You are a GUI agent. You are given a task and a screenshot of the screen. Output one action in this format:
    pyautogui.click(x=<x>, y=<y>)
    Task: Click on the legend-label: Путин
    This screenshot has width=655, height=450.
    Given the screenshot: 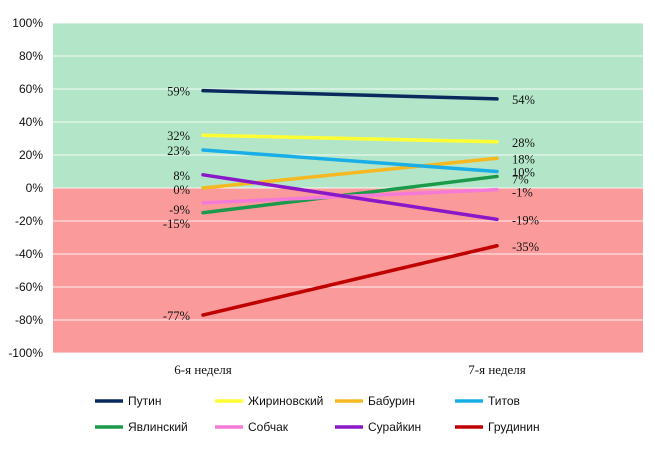 What is the action you would take?
    pyautogui.click(x=144, y=401)
    